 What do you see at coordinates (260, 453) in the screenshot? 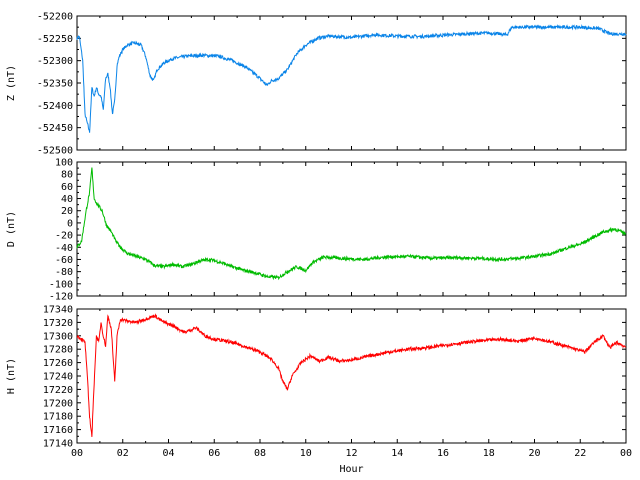
I see `x-tick-label: 08` at bounding box center [260, 453].